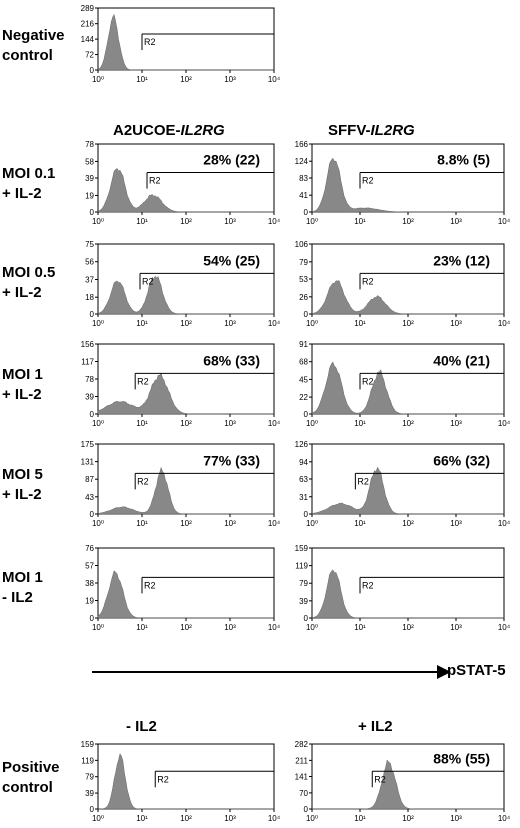 The image size is (520, 828). I want to click on y-tick-label: 63, so click(303, 479).